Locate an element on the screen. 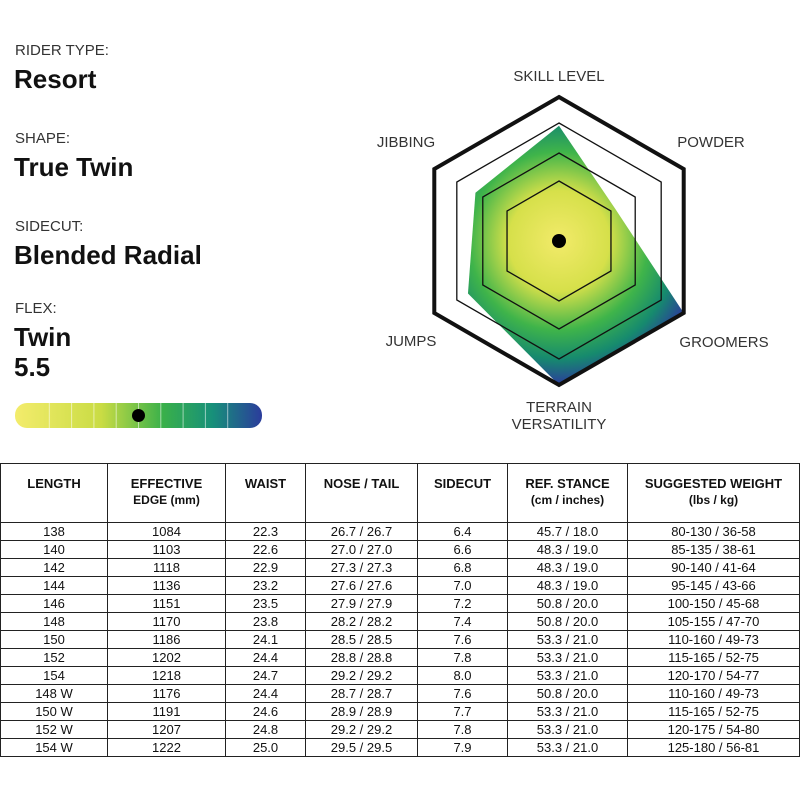 This screenshot has height=800, width=800. cell: 150 W is located at coordinates (54, 711).